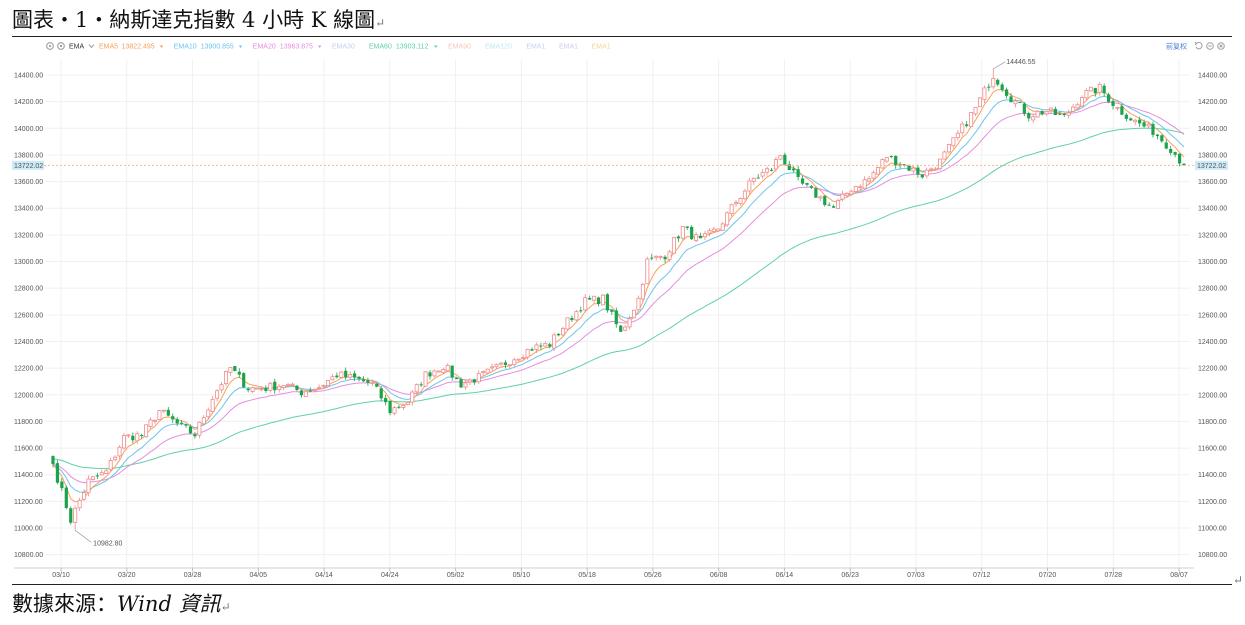  What do you see at coordinates (1198, 45) in the screenshot?
I see `undo-icon` at bounding box center [1198, 45].